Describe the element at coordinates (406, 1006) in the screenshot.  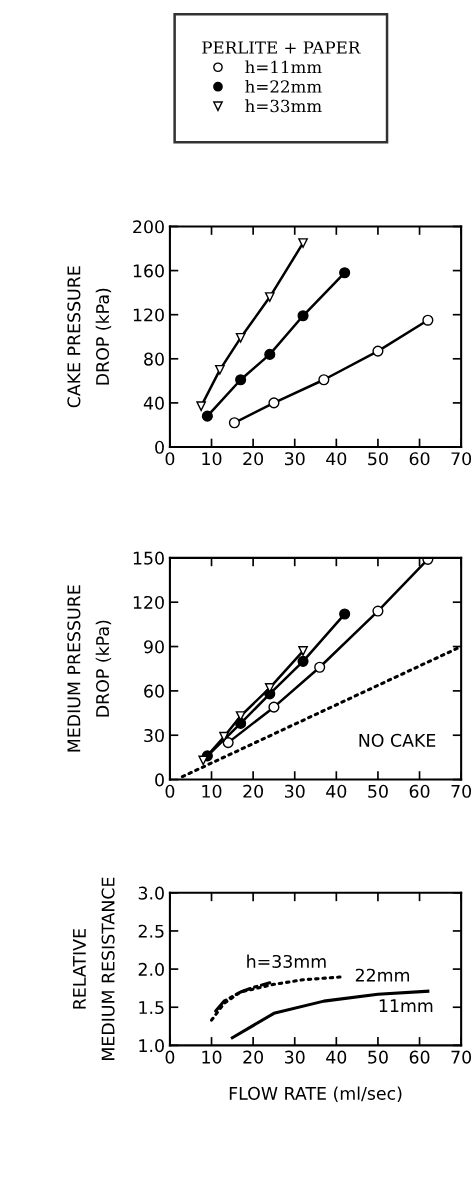
I see `annotation: 11mm` at that location.